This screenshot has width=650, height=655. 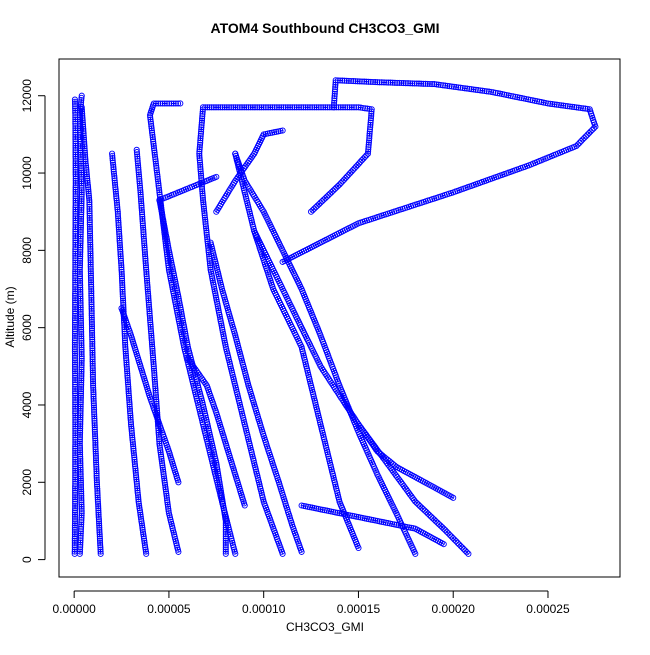 I want to click on y-tick-label: 2000, so click(x=27, y=482).